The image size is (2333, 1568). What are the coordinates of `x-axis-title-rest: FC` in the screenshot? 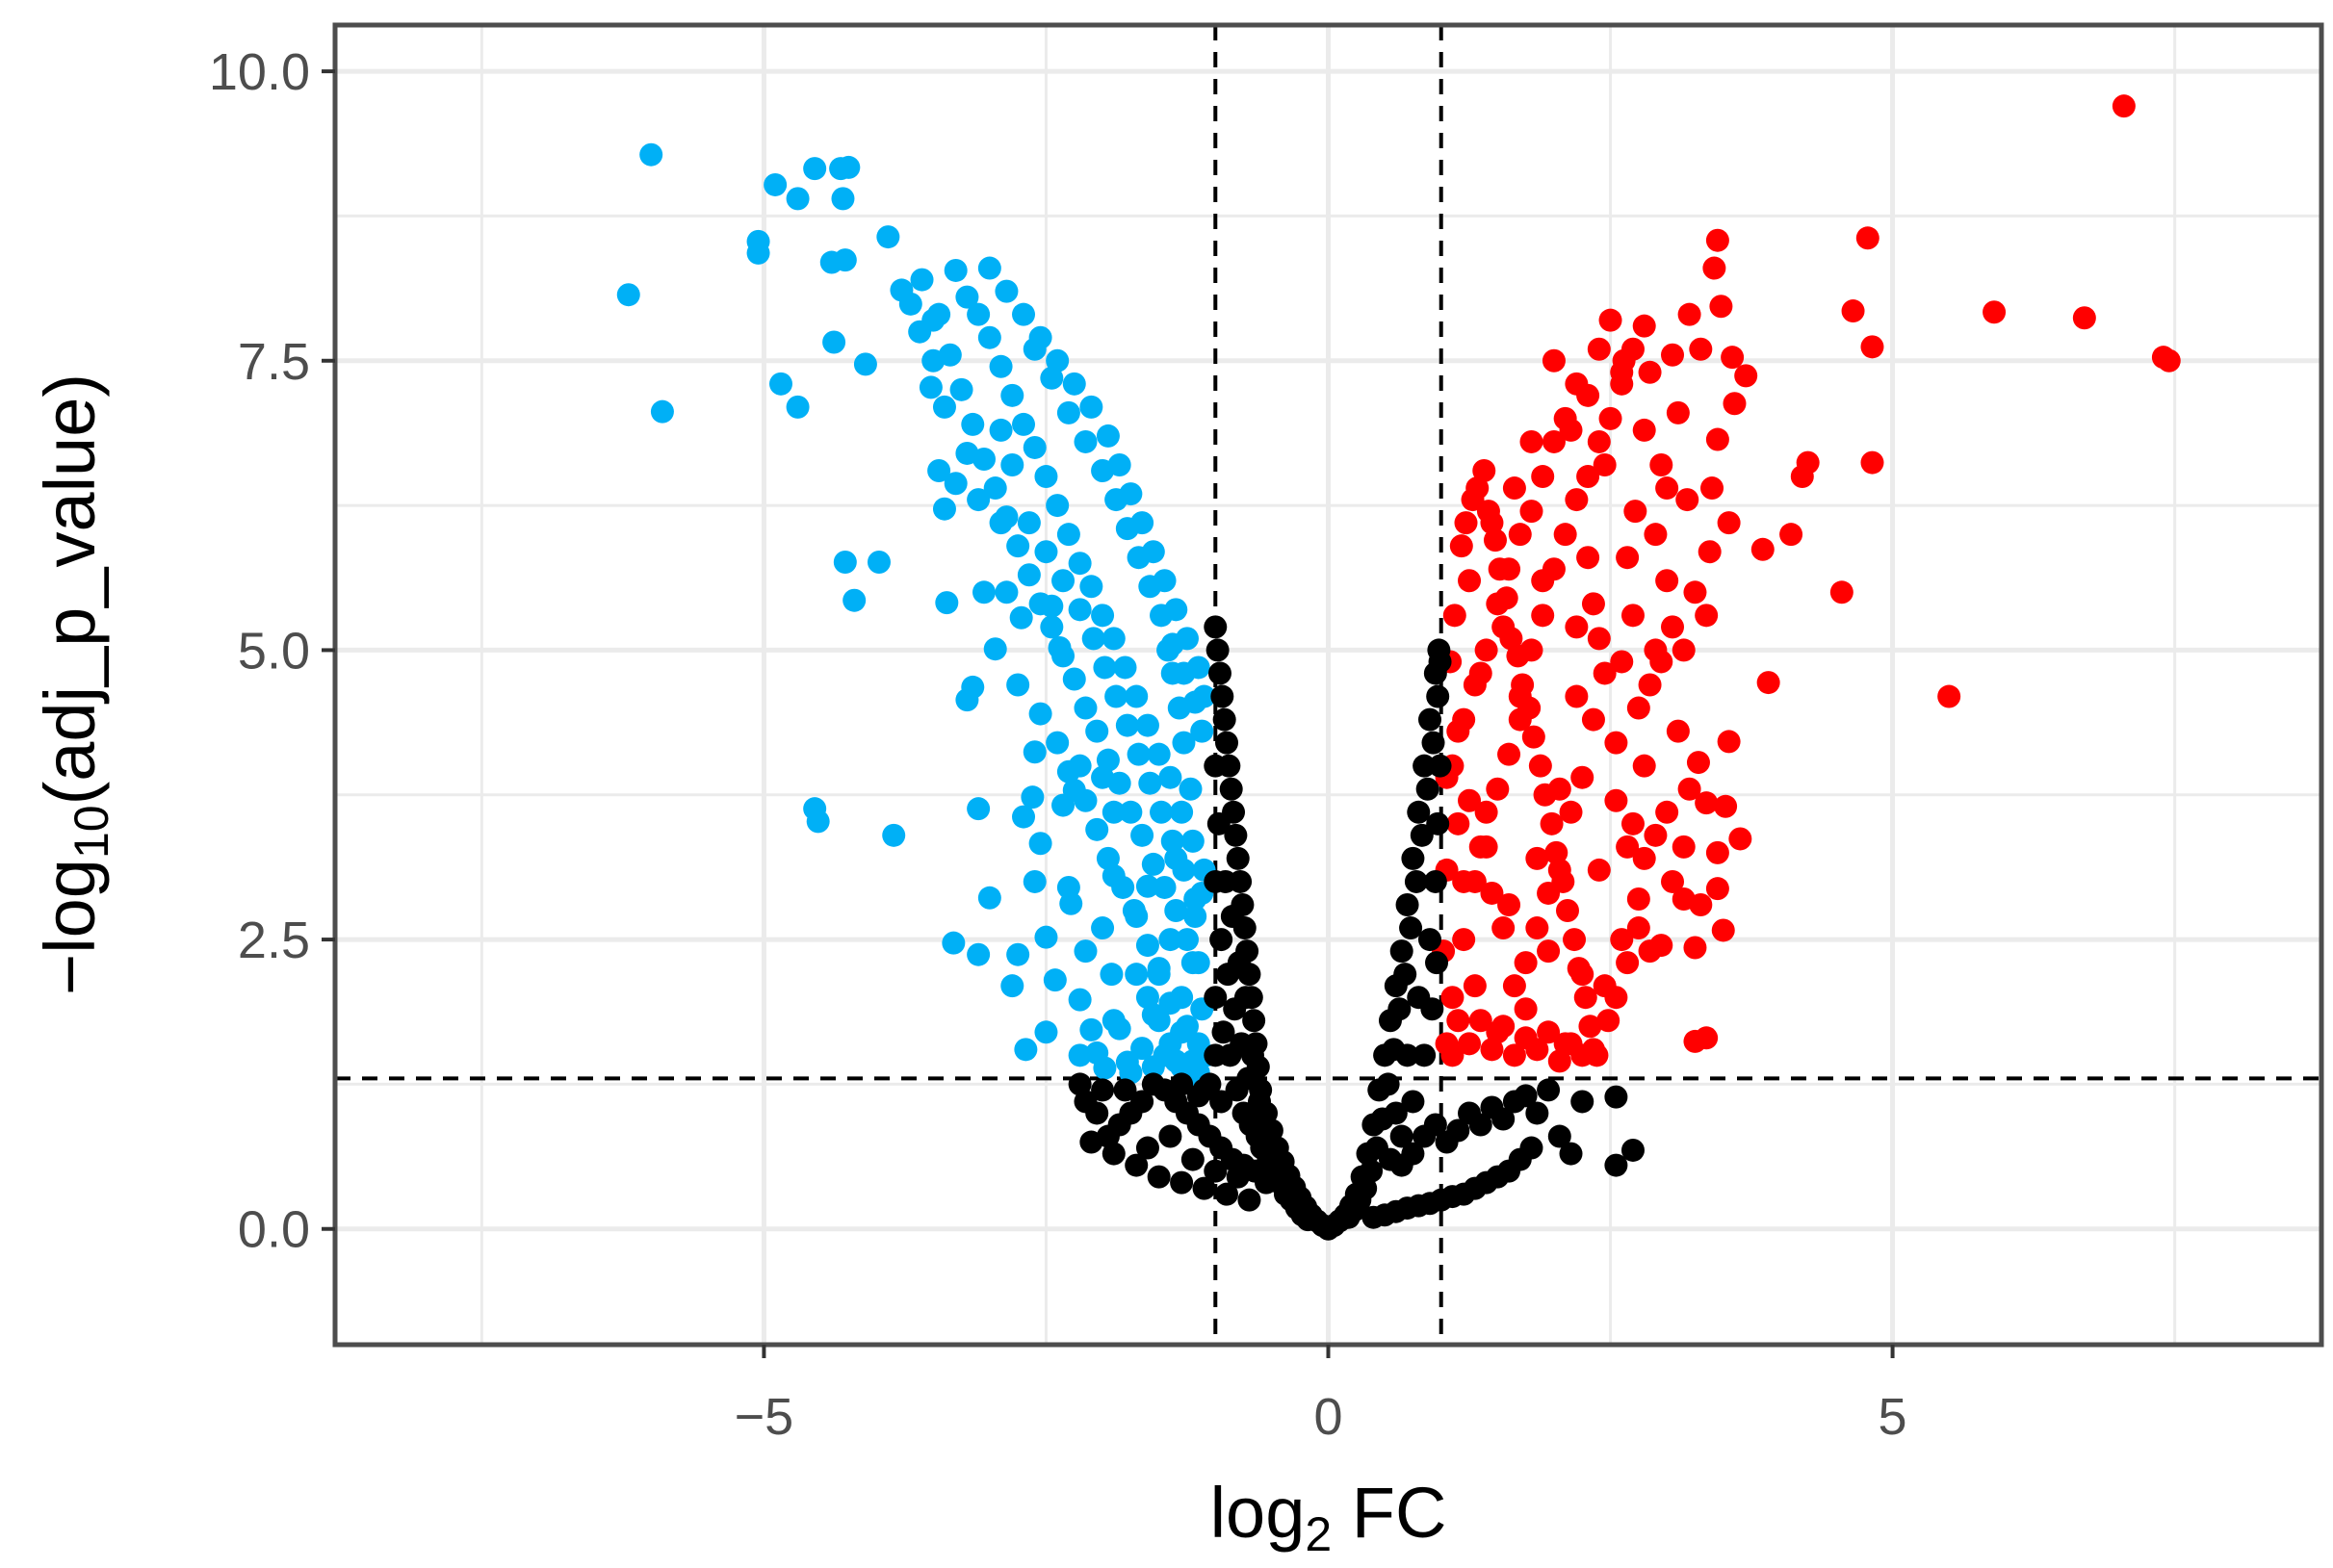 It's located at (1389, 1513).